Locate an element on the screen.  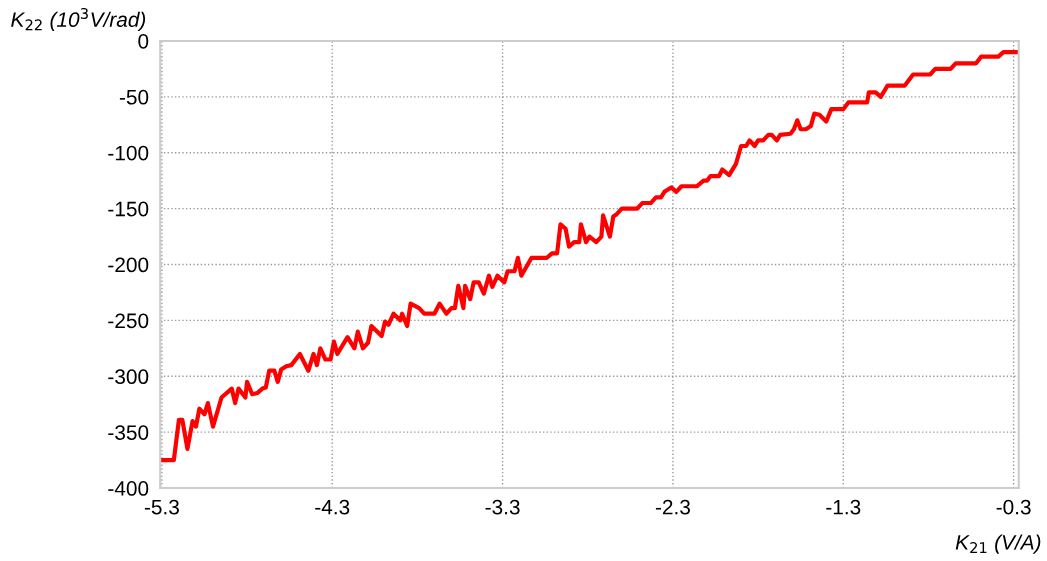
y-tick-label: -250 is located at coordinates (128, 321).